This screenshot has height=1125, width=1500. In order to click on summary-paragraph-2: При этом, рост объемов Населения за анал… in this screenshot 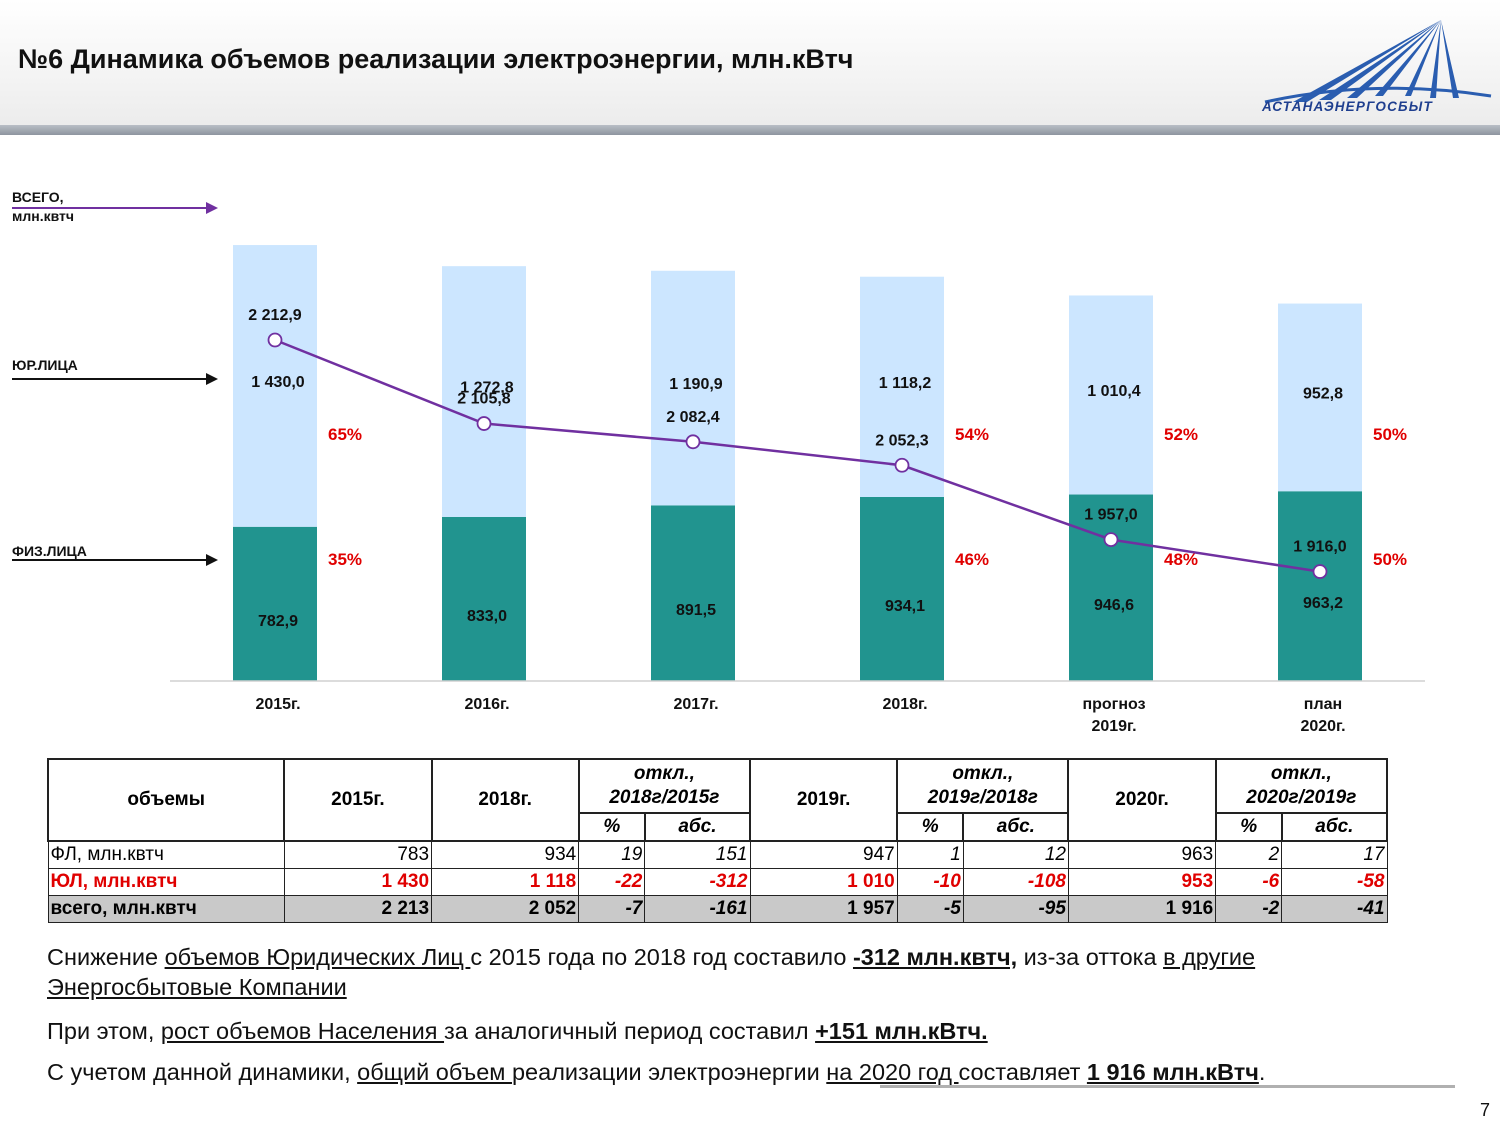, I will do `click(517, 1031)`.